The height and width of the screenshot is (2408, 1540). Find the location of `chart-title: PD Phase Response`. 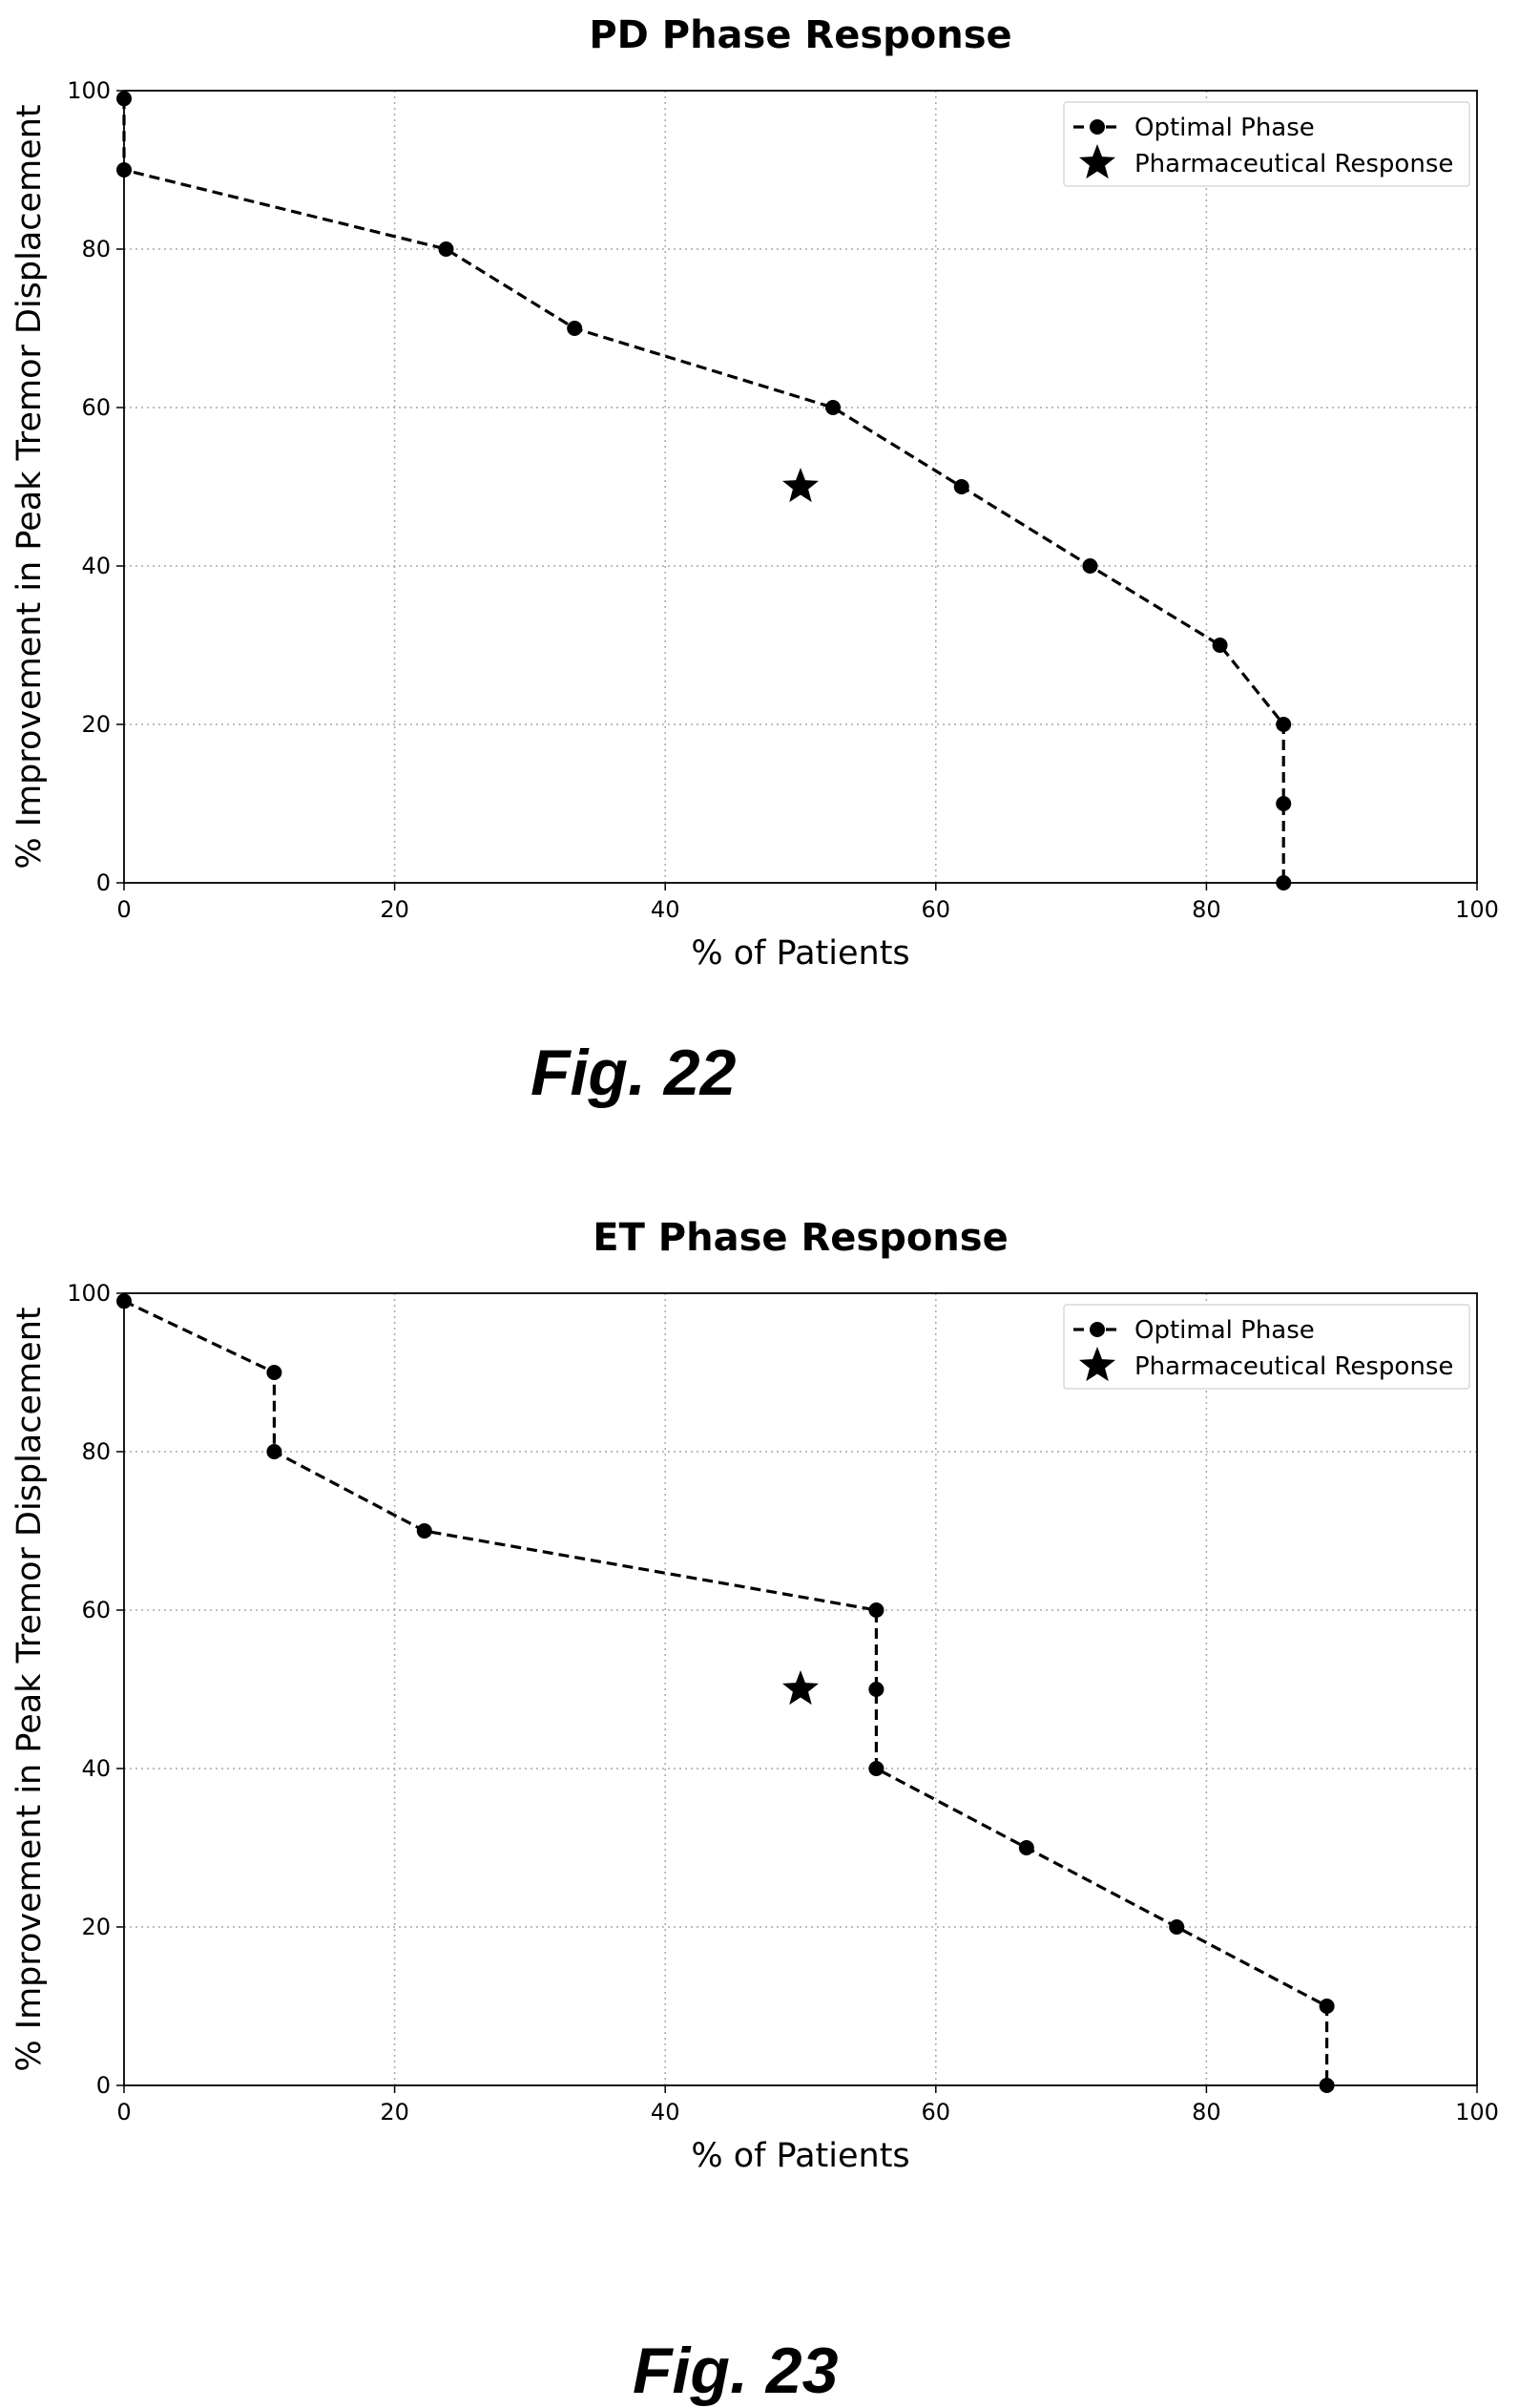

chart-title: PD Phase Response is located at coordinates (800, 35).